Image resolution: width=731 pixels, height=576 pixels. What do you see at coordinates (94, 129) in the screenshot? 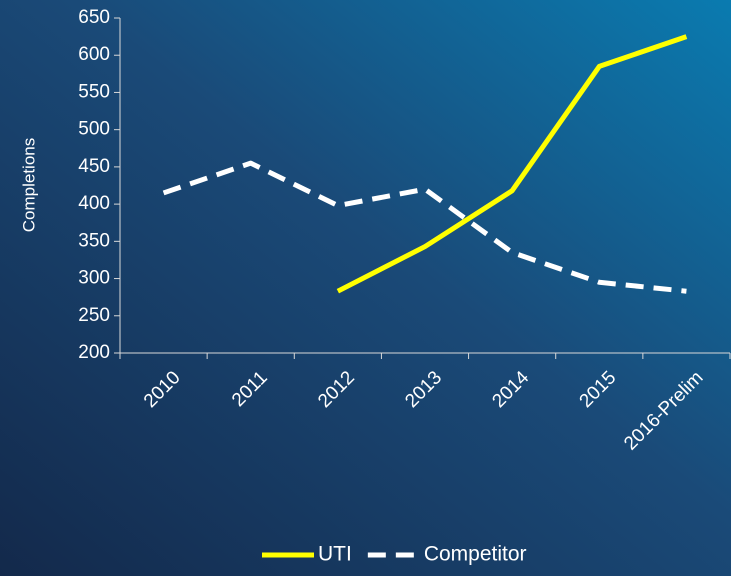
I see `y-tick-label: 500` at bounding box center [94, 129].